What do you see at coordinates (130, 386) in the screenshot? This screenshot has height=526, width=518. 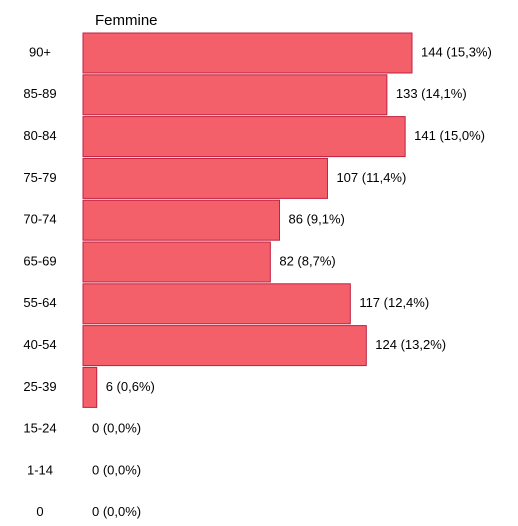 I see `value-label: 6 (0,6%)` at bounding box center [130, 386].